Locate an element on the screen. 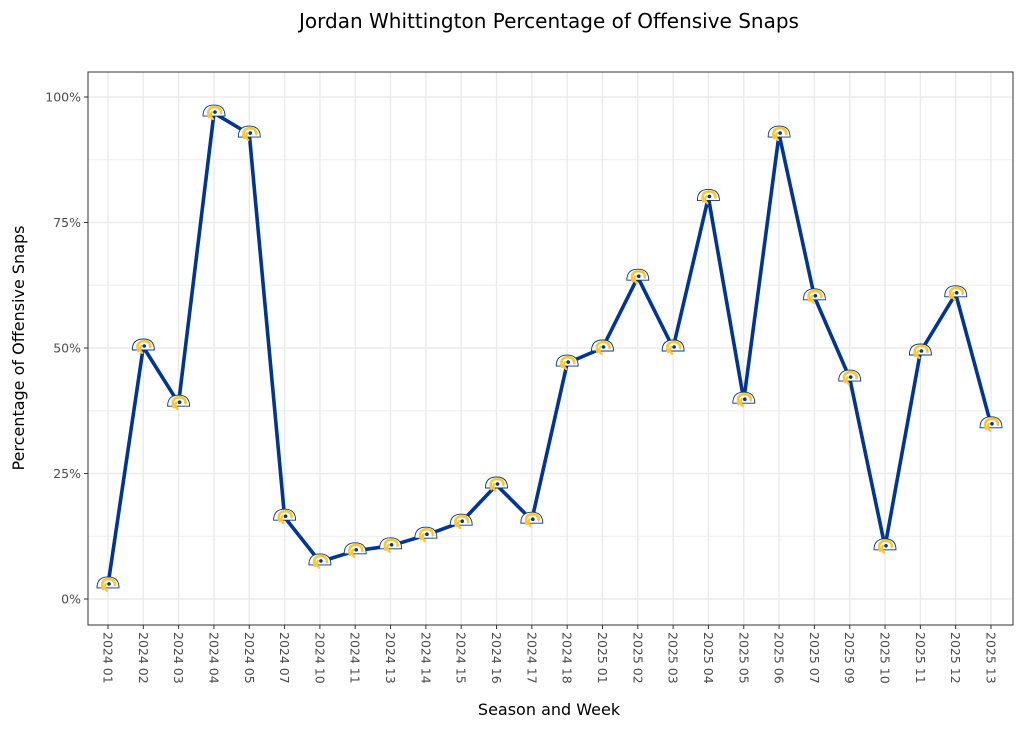 This screenshot has width=1024, height=731. y-tick-label: 0% is located at coordinates (71, 599).